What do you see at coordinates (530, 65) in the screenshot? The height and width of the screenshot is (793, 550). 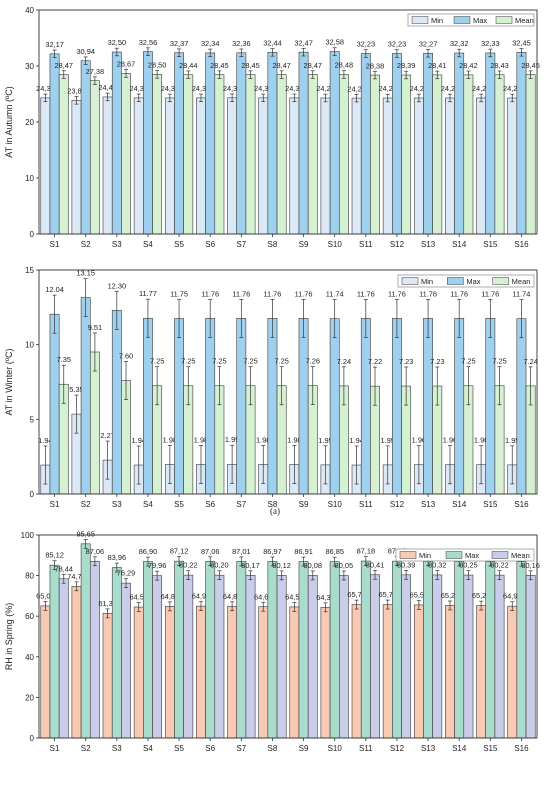 I see `data-label: 28,45` at bounding box center [530, 65].